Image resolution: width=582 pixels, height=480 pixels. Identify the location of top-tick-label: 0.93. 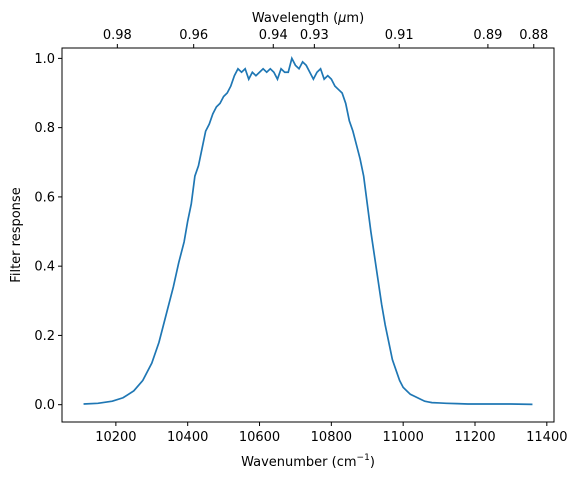
(314, 35).